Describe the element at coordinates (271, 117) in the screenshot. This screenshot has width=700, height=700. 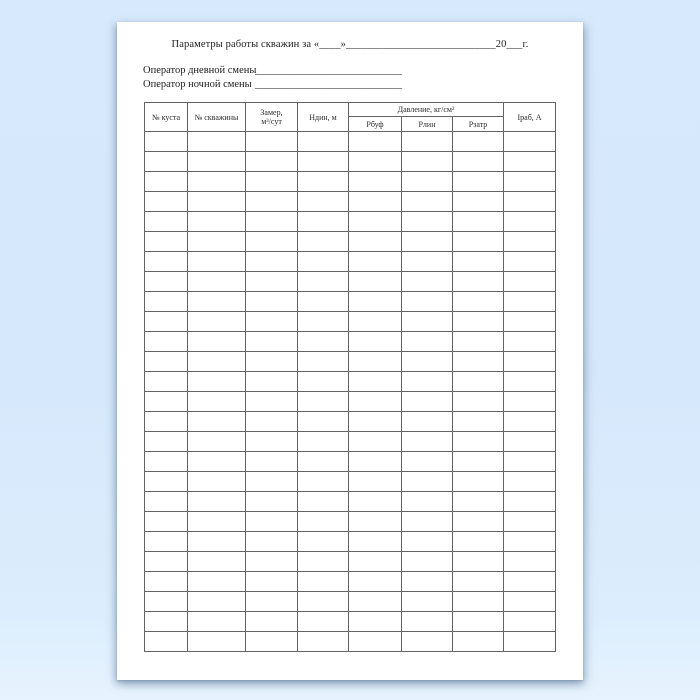
I see `header-cell-zamer: Замер, м³/сут` at that location.